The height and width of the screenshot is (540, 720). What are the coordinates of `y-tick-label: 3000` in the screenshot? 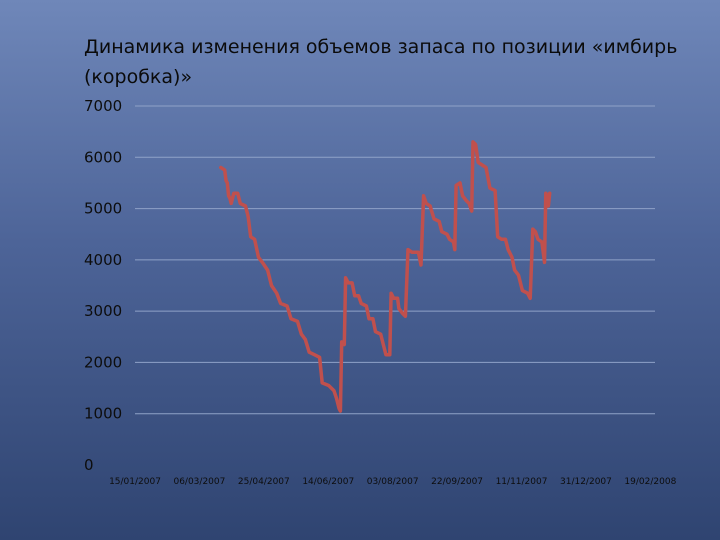 It's located at (103, 311).